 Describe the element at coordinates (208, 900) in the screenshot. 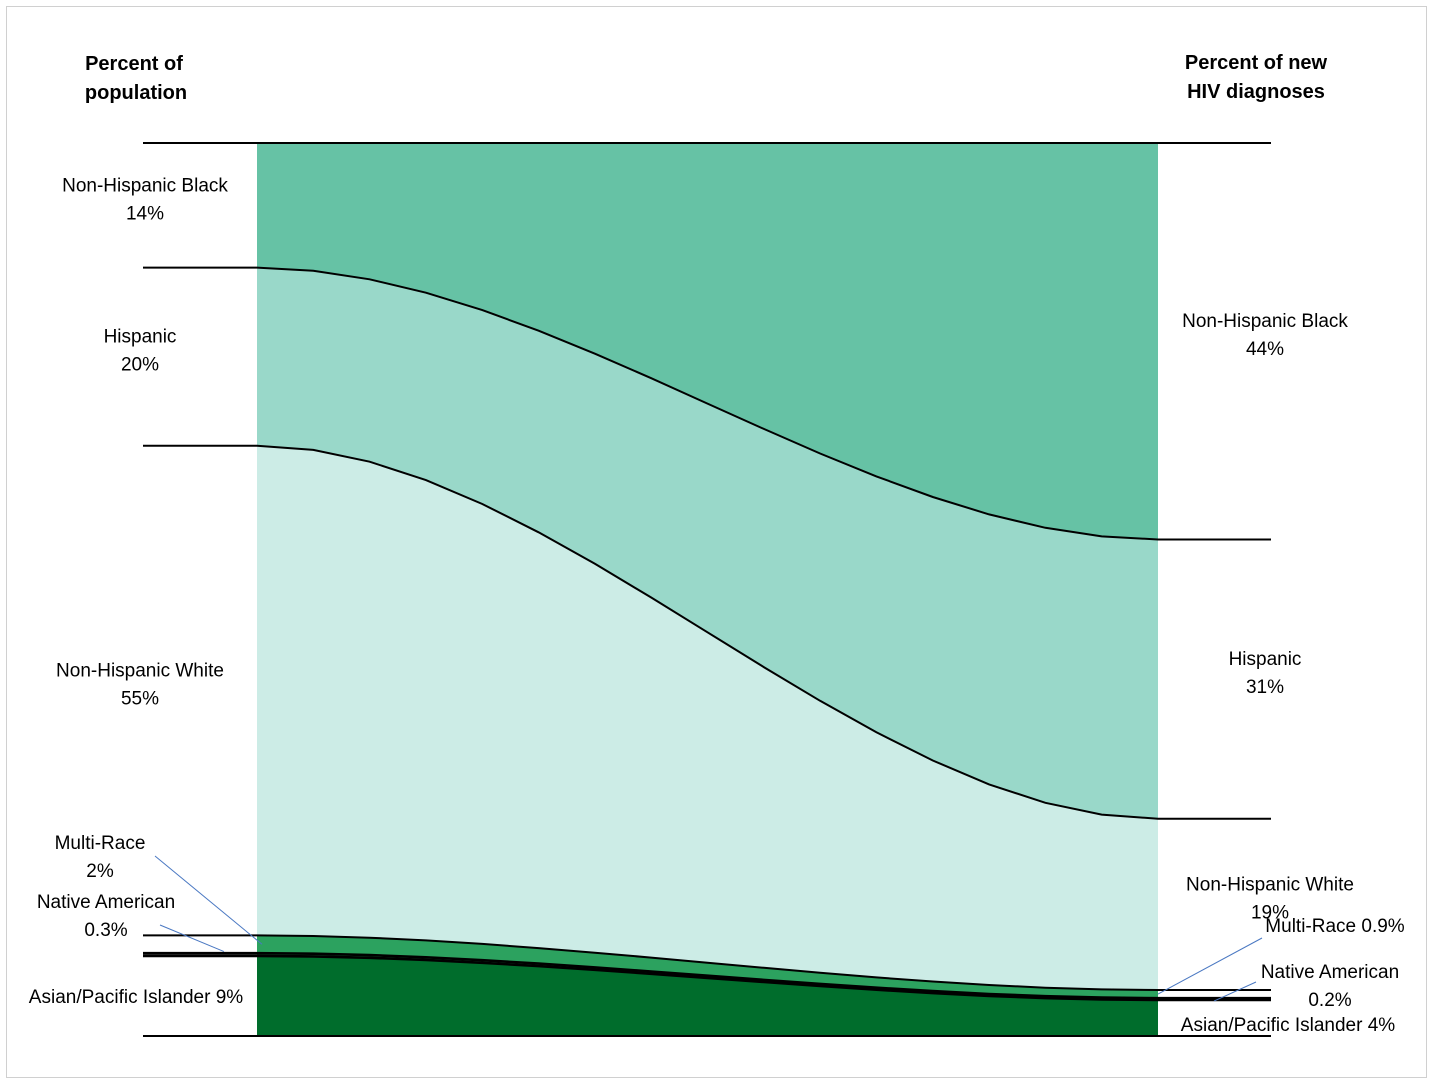

I see `leader-multi-race-left` at that location.